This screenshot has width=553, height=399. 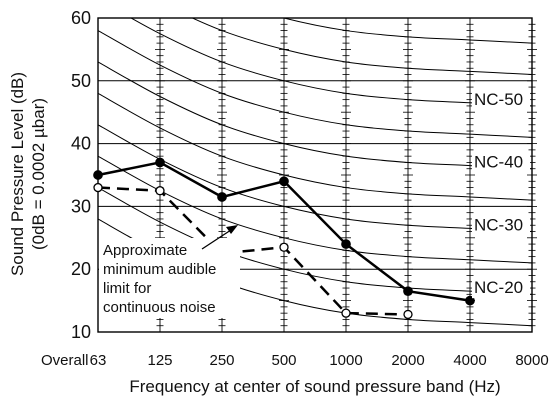 What do you see at coordinates (81, 332) in the screenshot?
I see `y-tick-label: 10` at bounding box center [81, 332].